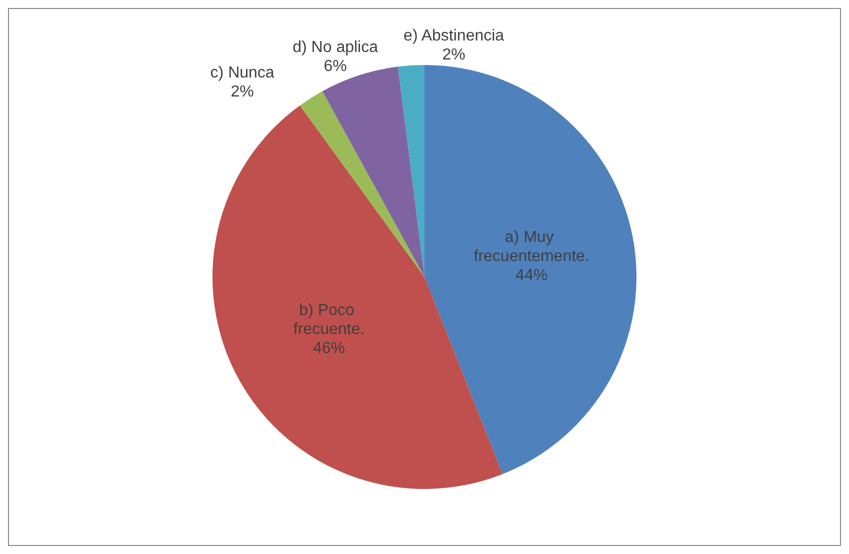 This screenshot has width=849, height=554. I want to click on slice-label: d) No aplica, so click(335, 47).